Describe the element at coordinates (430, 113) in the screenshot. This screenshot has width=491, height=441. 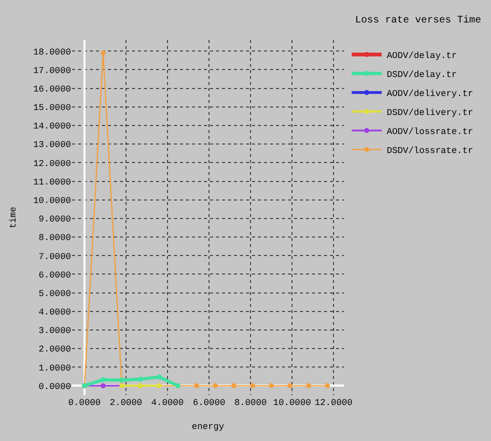
I see `legend-label: DSDV/delivery.tr` at that location.